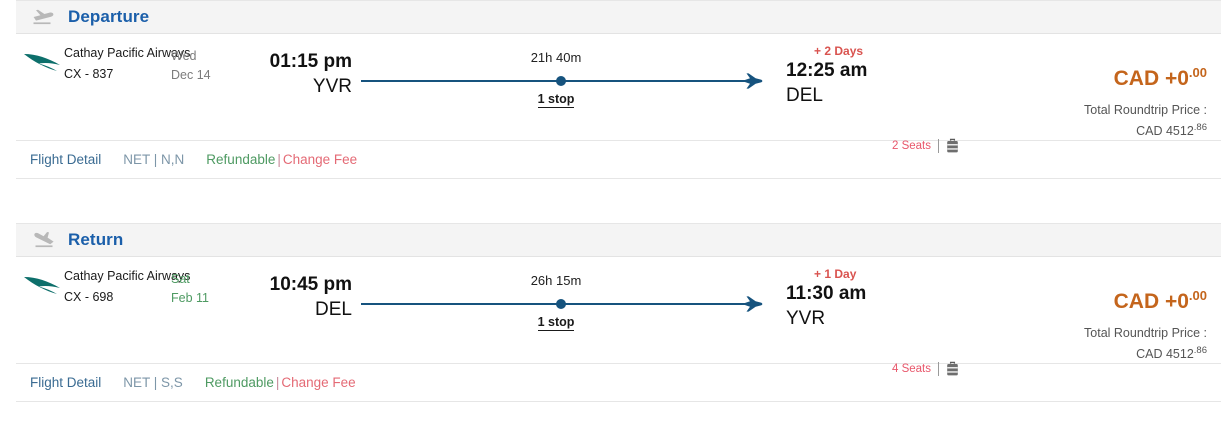 The height and width of the screenshot is (421, 1223). I want to click on departure-time: 10:45 pm, so click(310, 284).